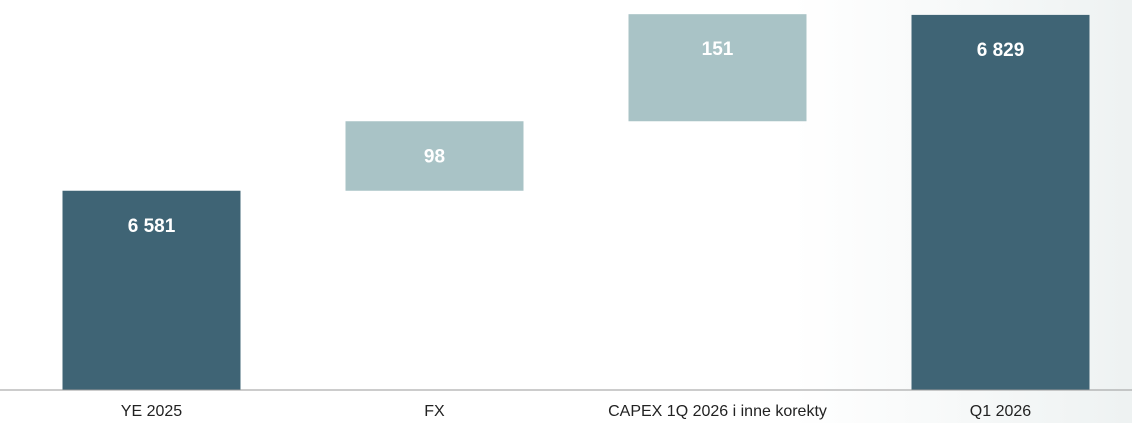  Describe the element at coordinates (1001, 50) in the screenshot. I see `value-label: 6 829` at that location.